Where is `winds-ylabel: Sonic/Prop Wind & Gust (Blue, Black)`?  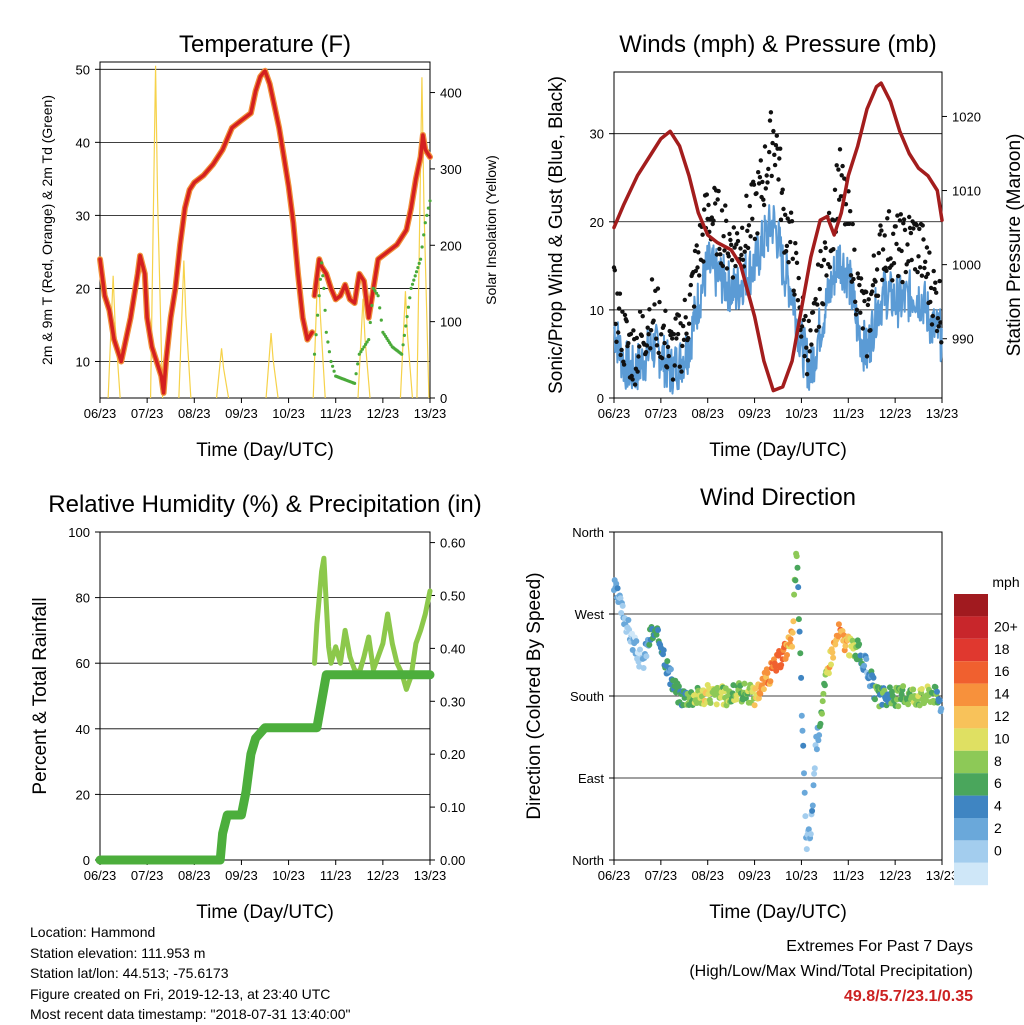
winds-ylabel: Sonic/Prop Wind & Gust (Blue, Black) is located at coordinates (556, 235).